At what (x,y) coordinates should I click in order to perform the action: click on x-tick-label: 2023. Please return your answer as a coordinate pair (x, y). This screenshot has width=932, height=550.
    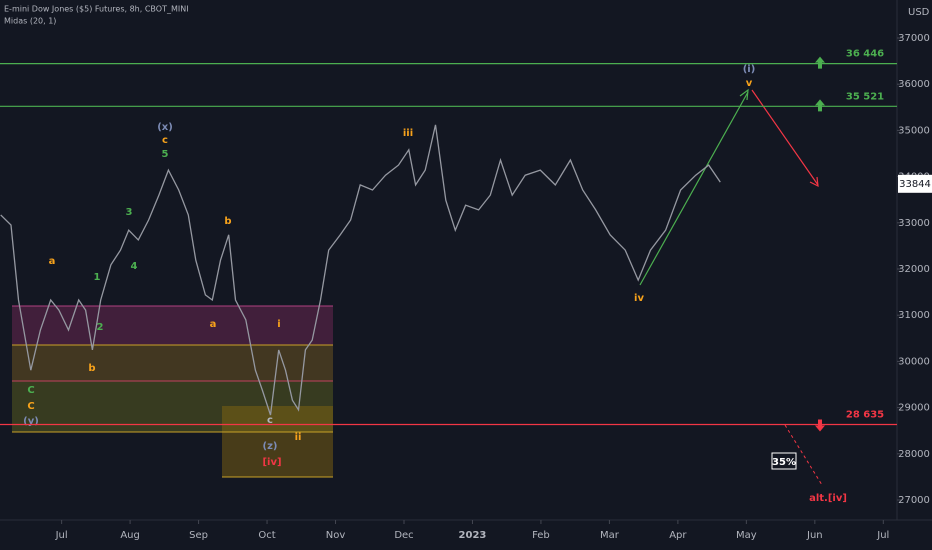
    Looking at the image, I should click on (473, 535).